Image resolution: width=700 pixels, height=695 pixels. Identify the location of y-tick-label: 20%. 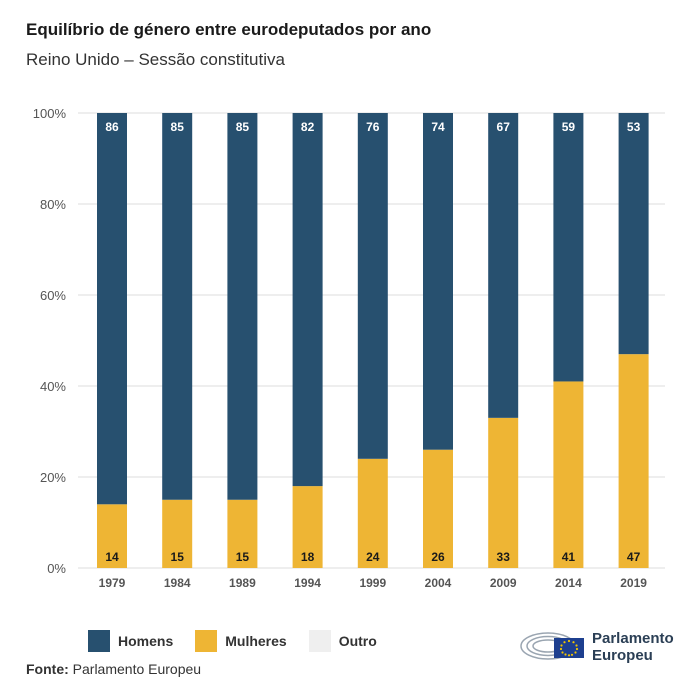
(53, 477).